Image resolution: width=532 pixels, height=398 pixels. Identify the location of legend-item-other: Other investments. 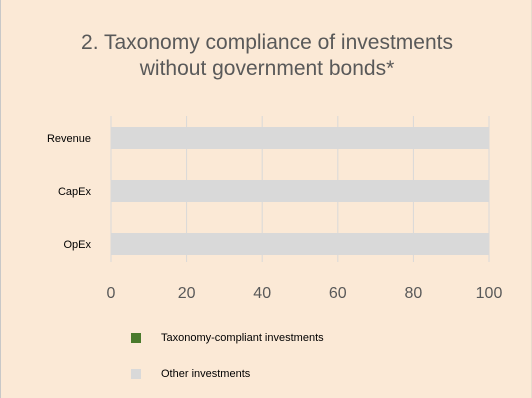
(190, 374).